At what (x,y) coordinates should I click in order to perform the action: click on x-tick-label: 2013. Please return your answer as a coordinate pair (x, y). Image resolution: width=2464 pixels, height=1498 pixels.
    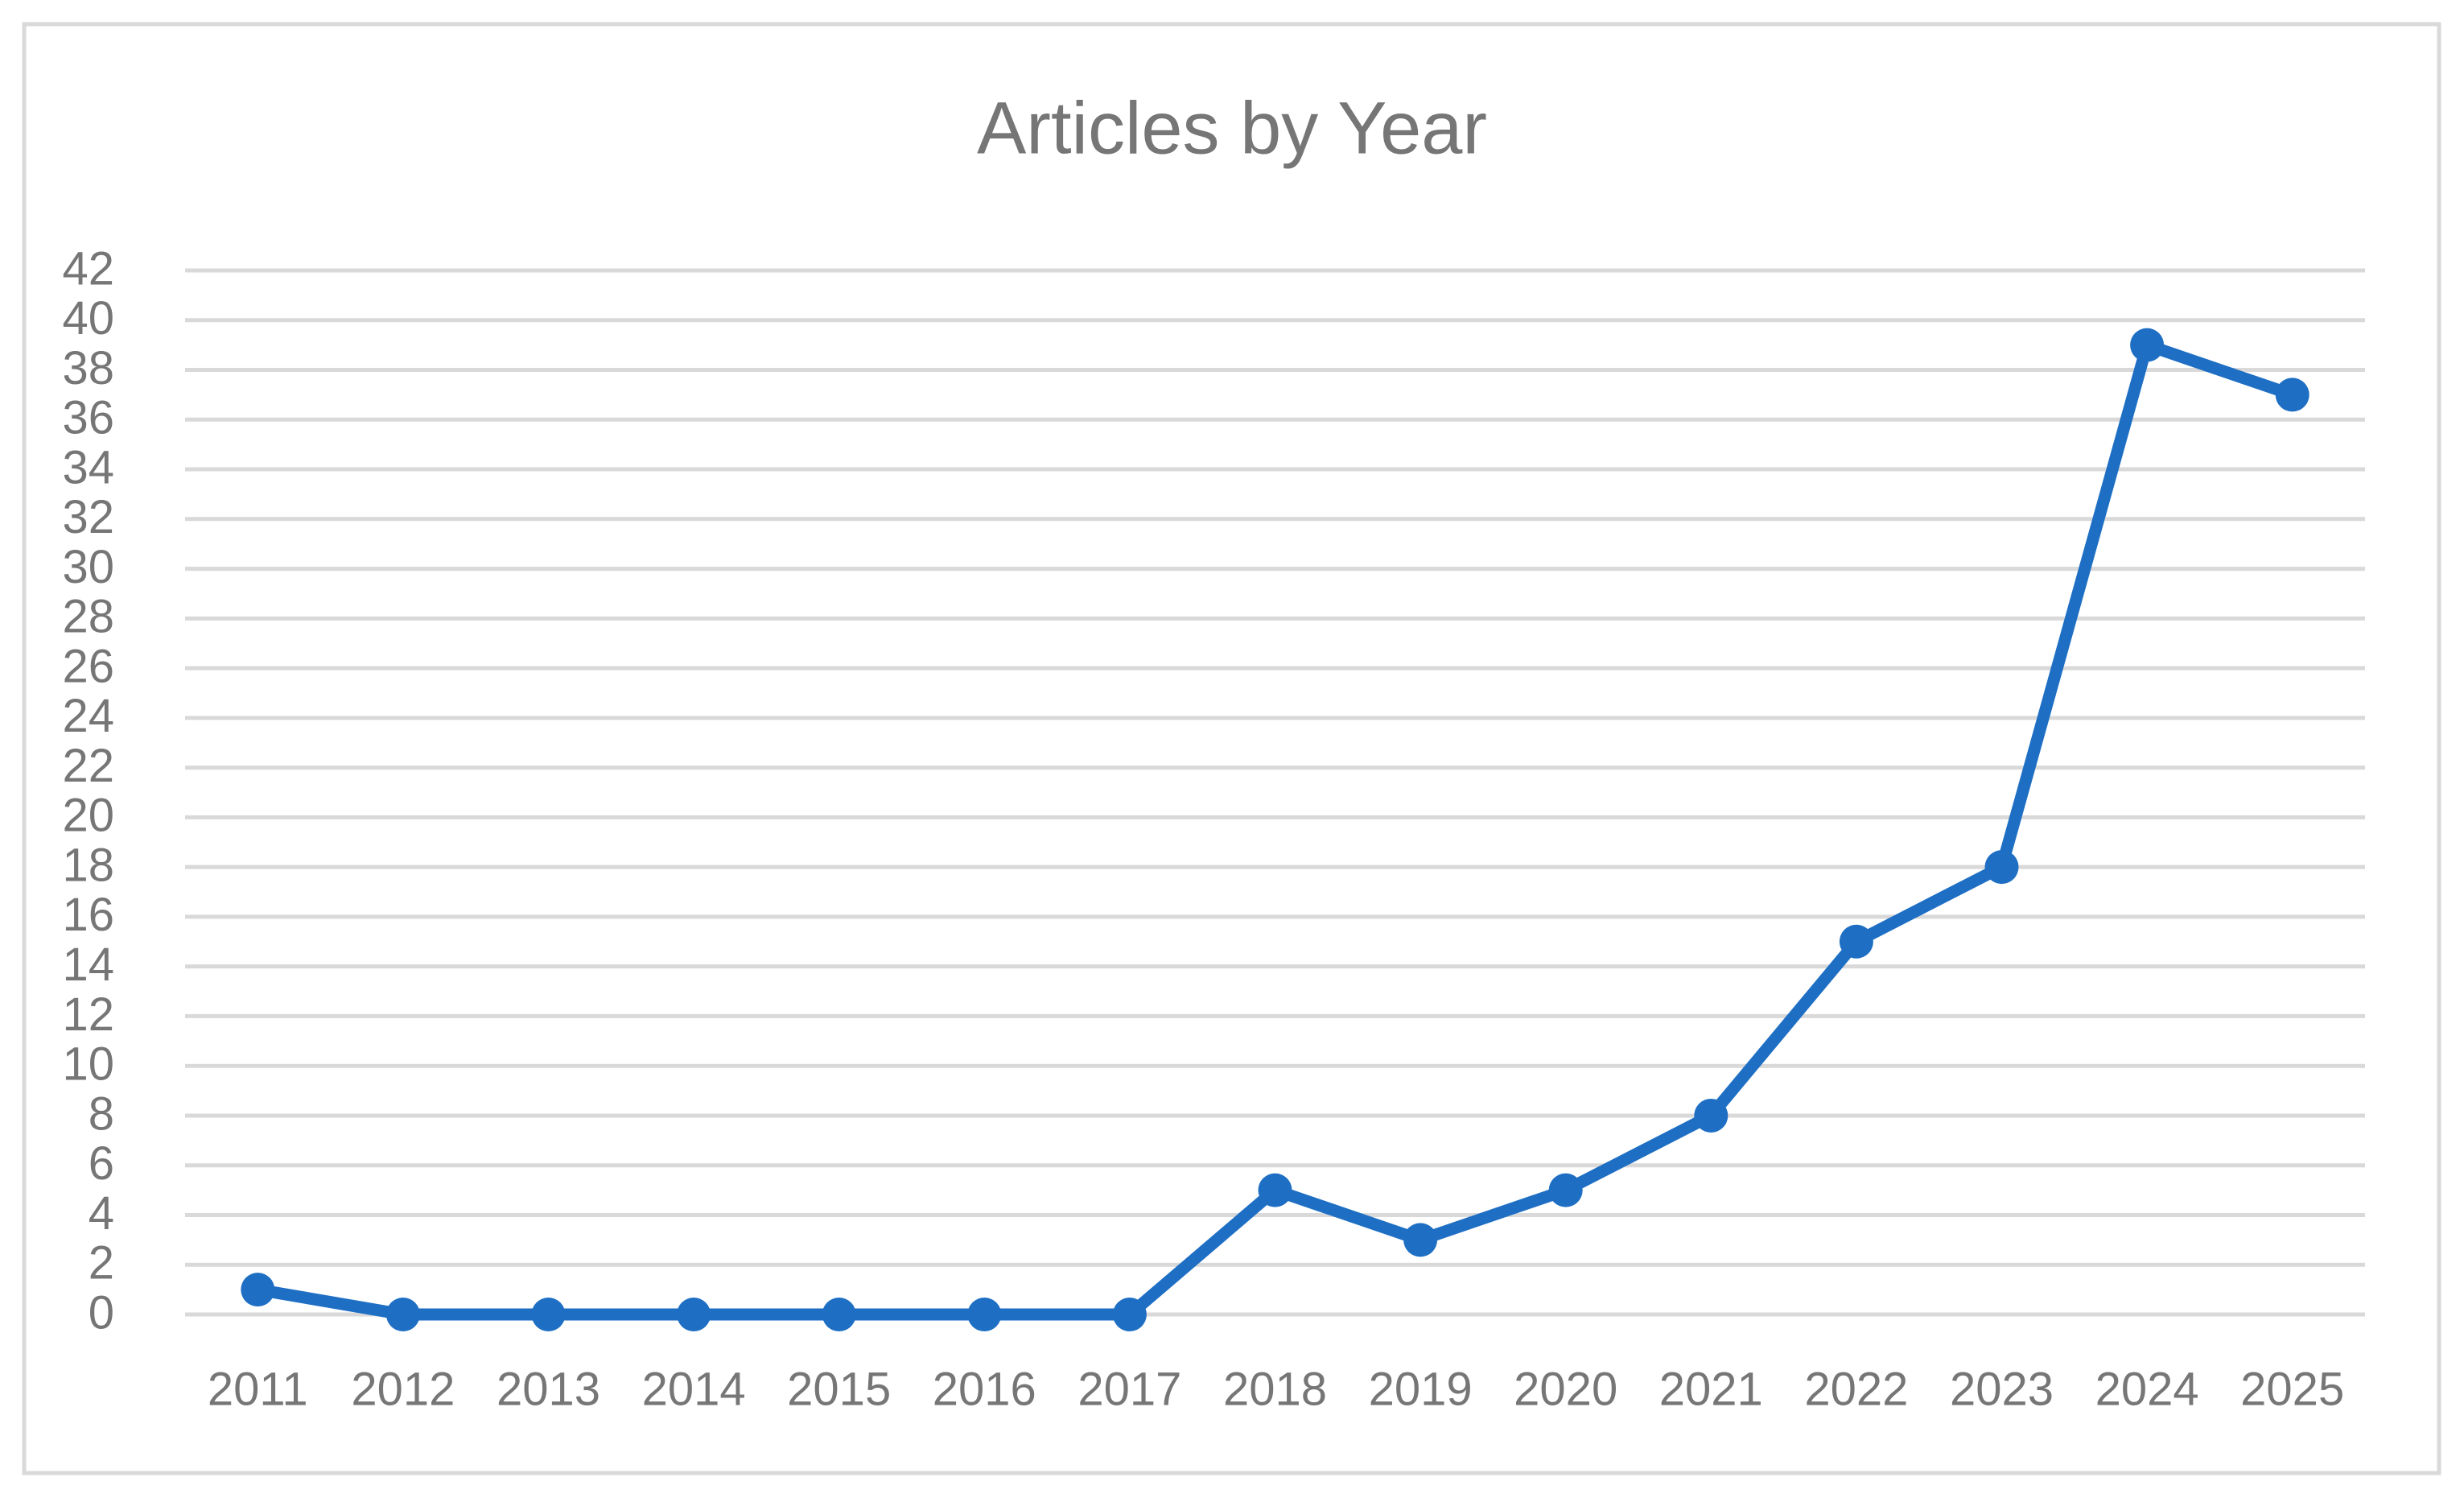
    Looking at the image, I should click on (548, 1389).